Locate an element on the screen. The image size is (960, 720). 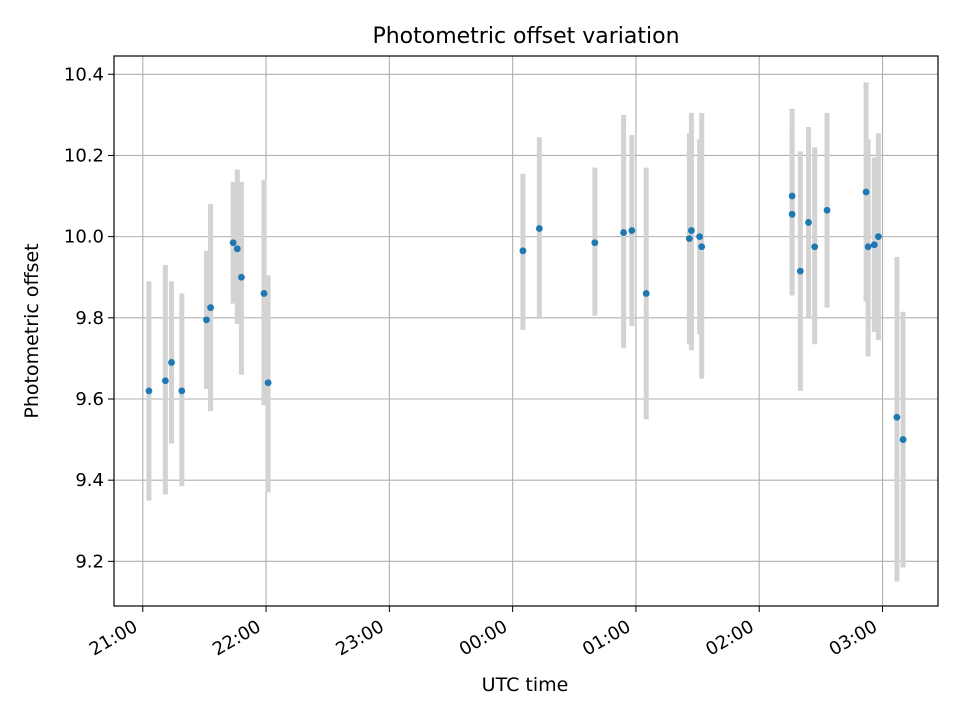
x-axis-label: UTC time is located at coordinates (525, 685).